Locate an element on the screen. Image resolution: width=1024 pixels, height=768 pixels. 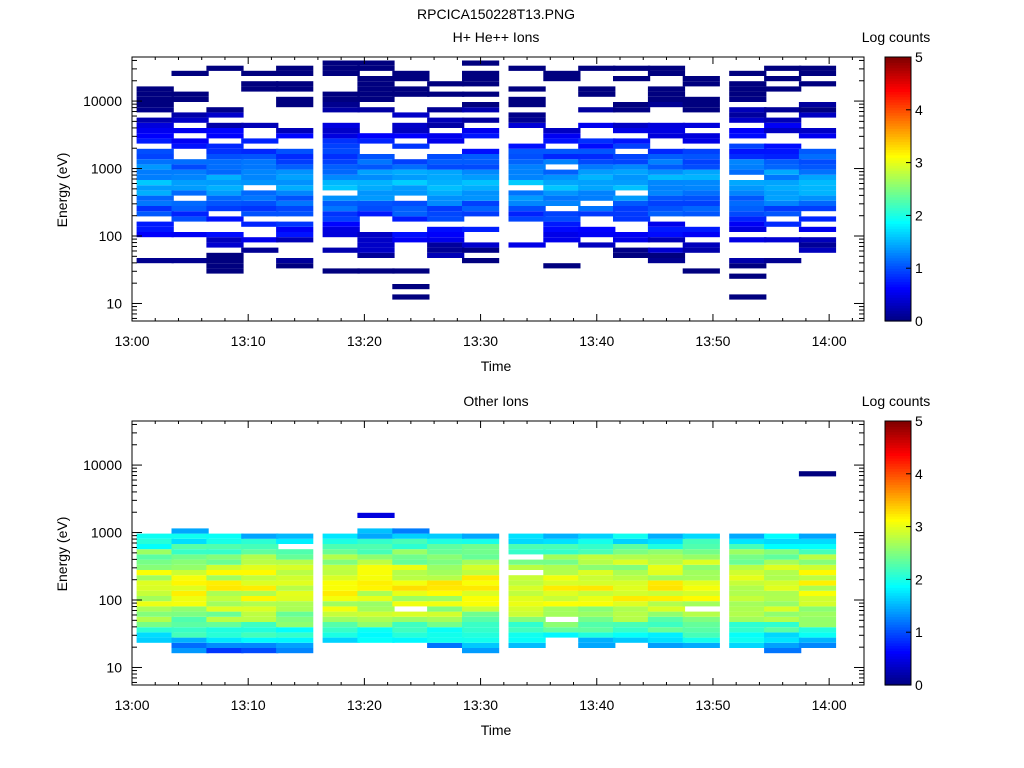
y-tick-label: 10000 is located at coordinates (102, 465).